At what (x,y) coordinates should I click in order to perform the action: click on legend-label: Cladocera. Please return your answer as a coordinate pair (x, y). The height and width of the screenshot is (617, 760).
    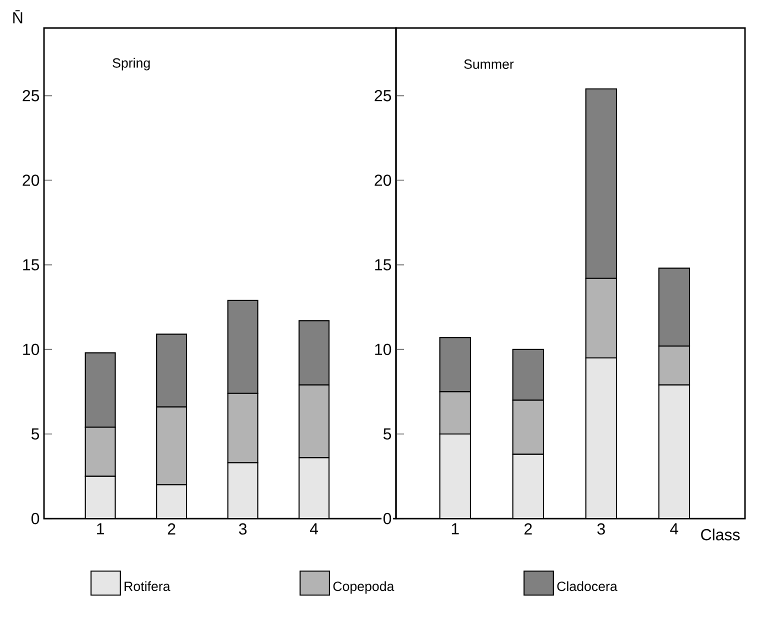
    Looking at the image, I should click on (587, 586).